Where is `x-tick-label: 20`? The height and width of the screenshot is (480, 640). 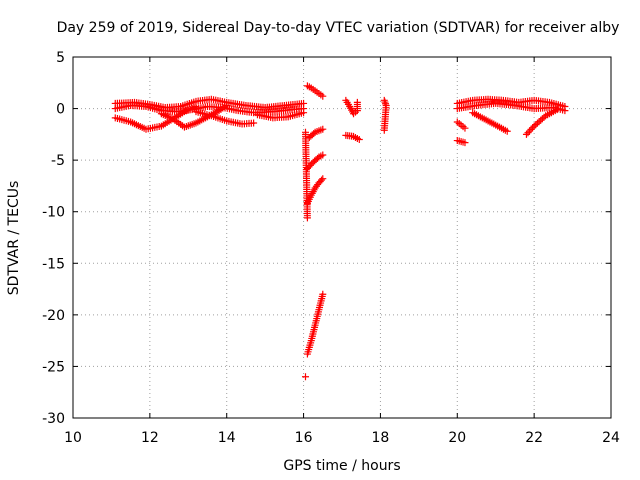 x-tick-label: 20 is located at coordinates (457, 438).